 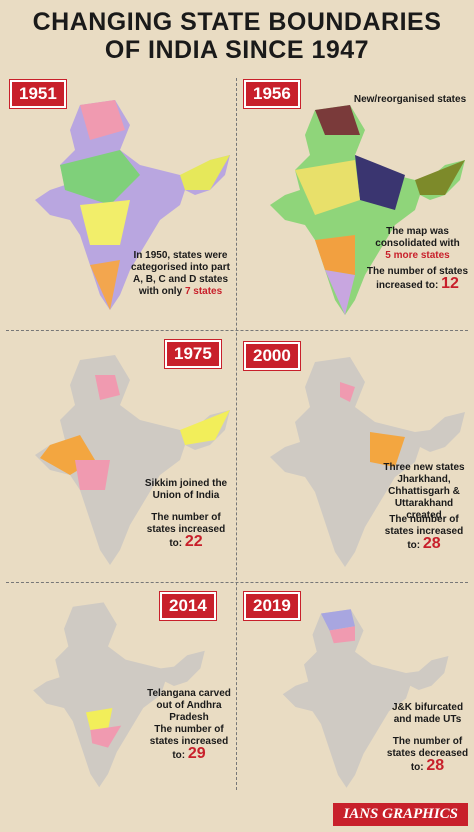 I want to click on map-2000, so click(x=367, y=462).